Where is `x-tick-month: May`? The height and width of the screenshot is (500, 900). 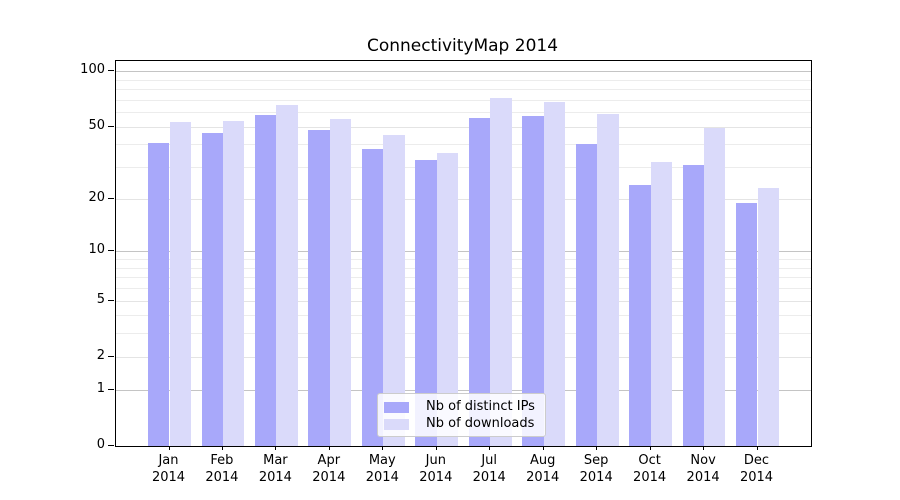
x-tick-month: May is located at coordinates (382, 460).